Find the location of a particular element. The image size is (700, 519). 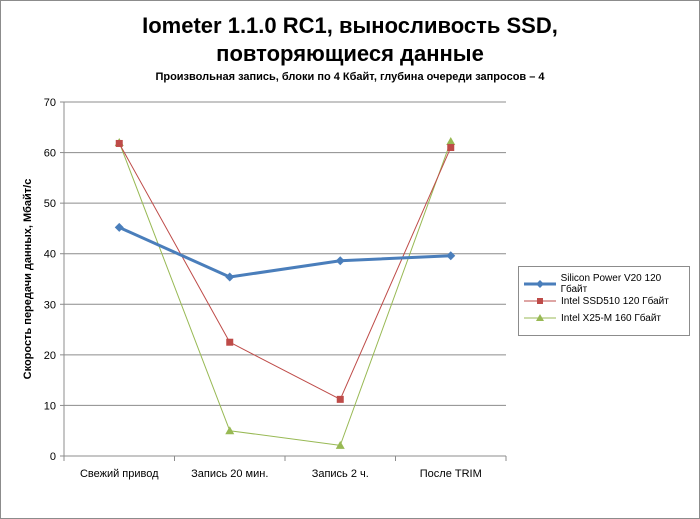

y-tick-label: 40 is located at coordinates (50, 255).